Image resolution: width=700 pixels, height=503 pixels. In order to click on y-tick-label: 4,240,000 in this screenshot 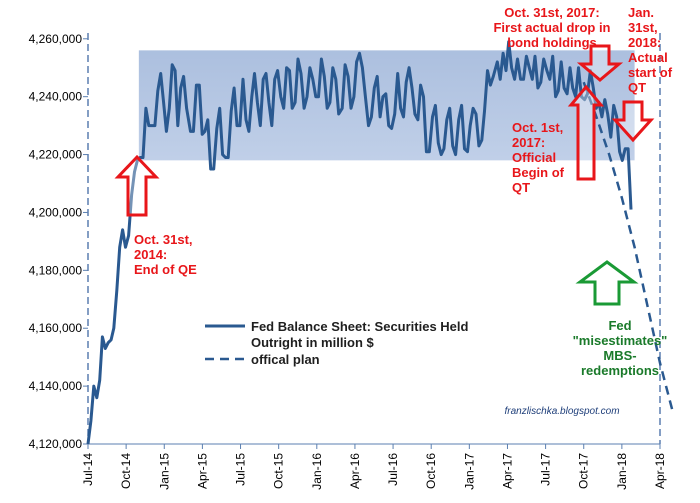, I will do `click(56, 97)`.